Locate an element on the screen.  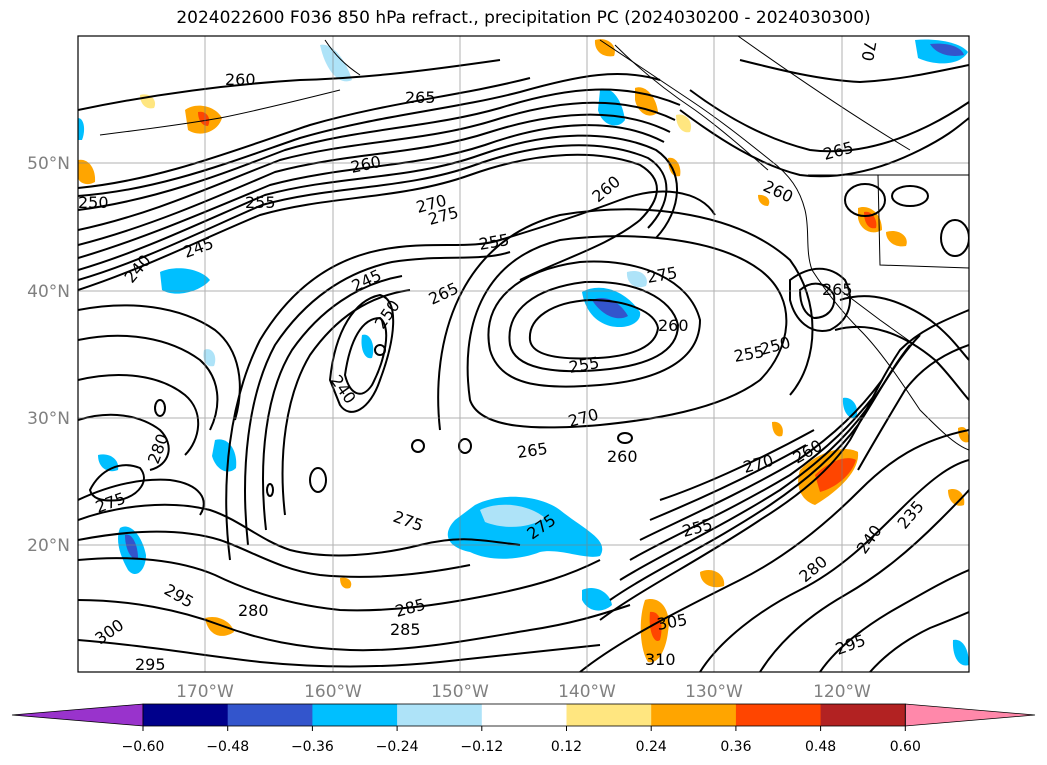
lat-label: 20°N is located at coordinates (48, 546).